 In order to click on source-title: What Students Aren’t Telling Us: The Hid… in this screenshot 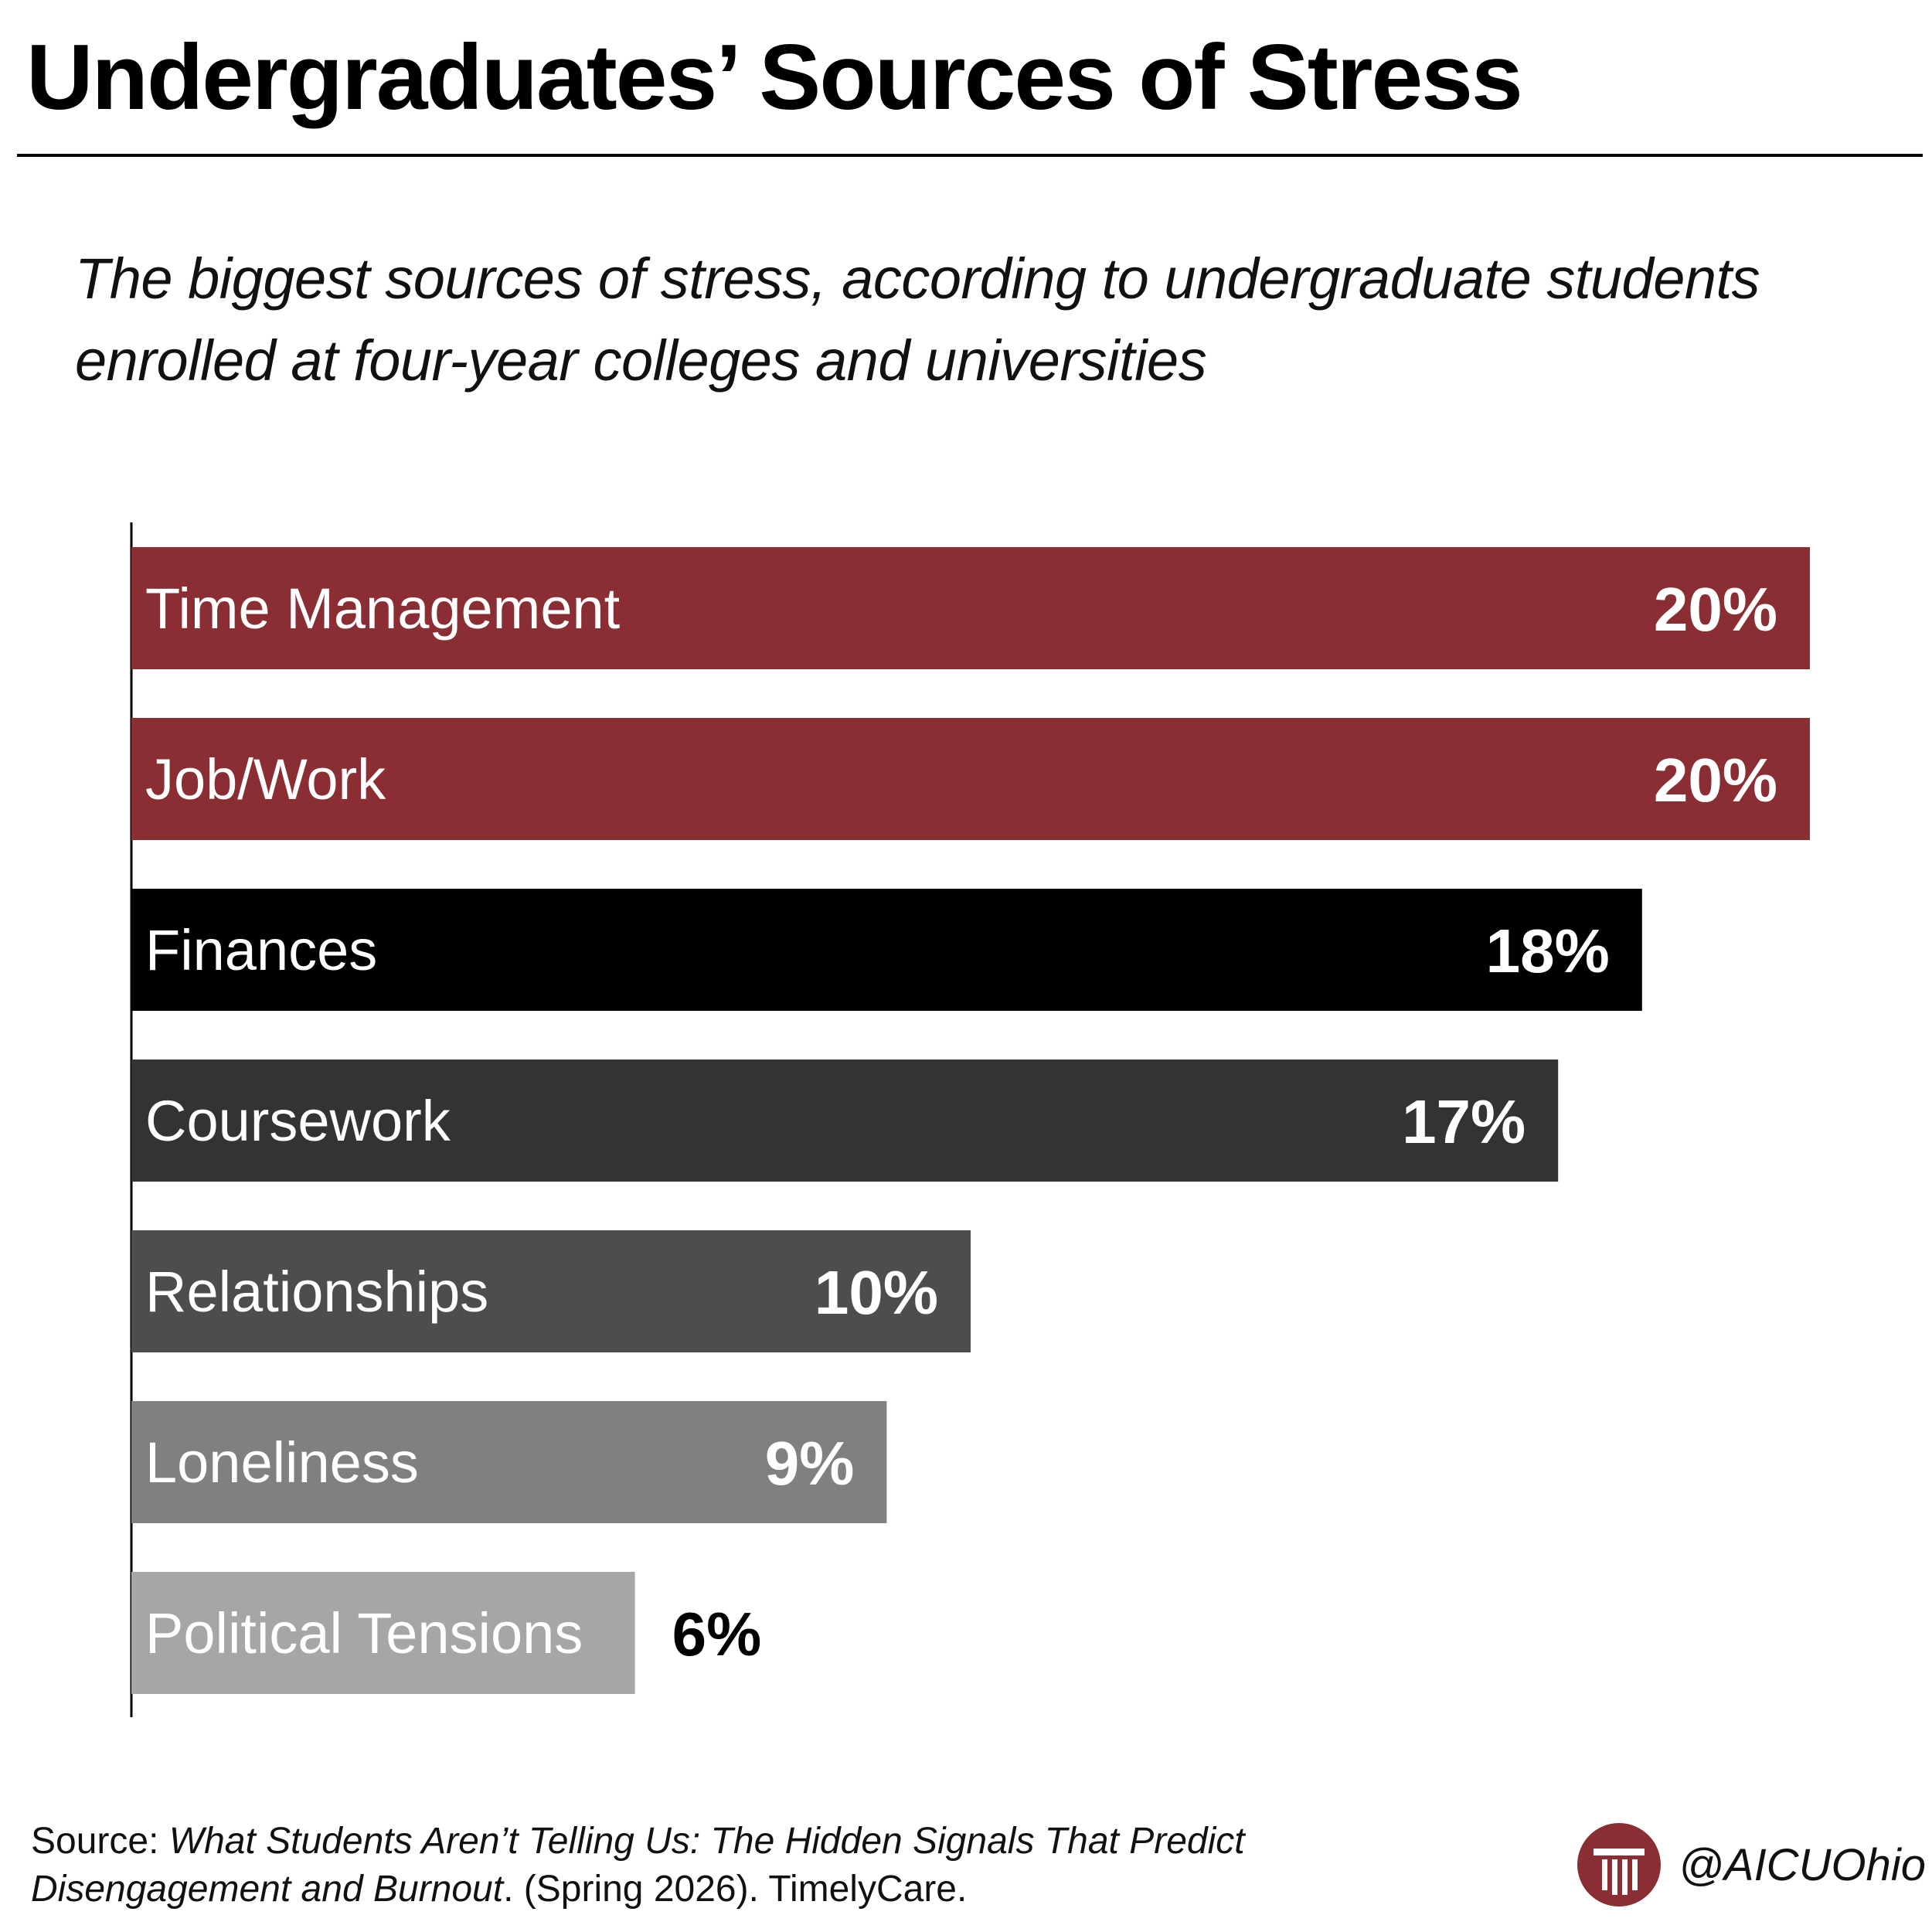, I will do `click(638, 1866)`.